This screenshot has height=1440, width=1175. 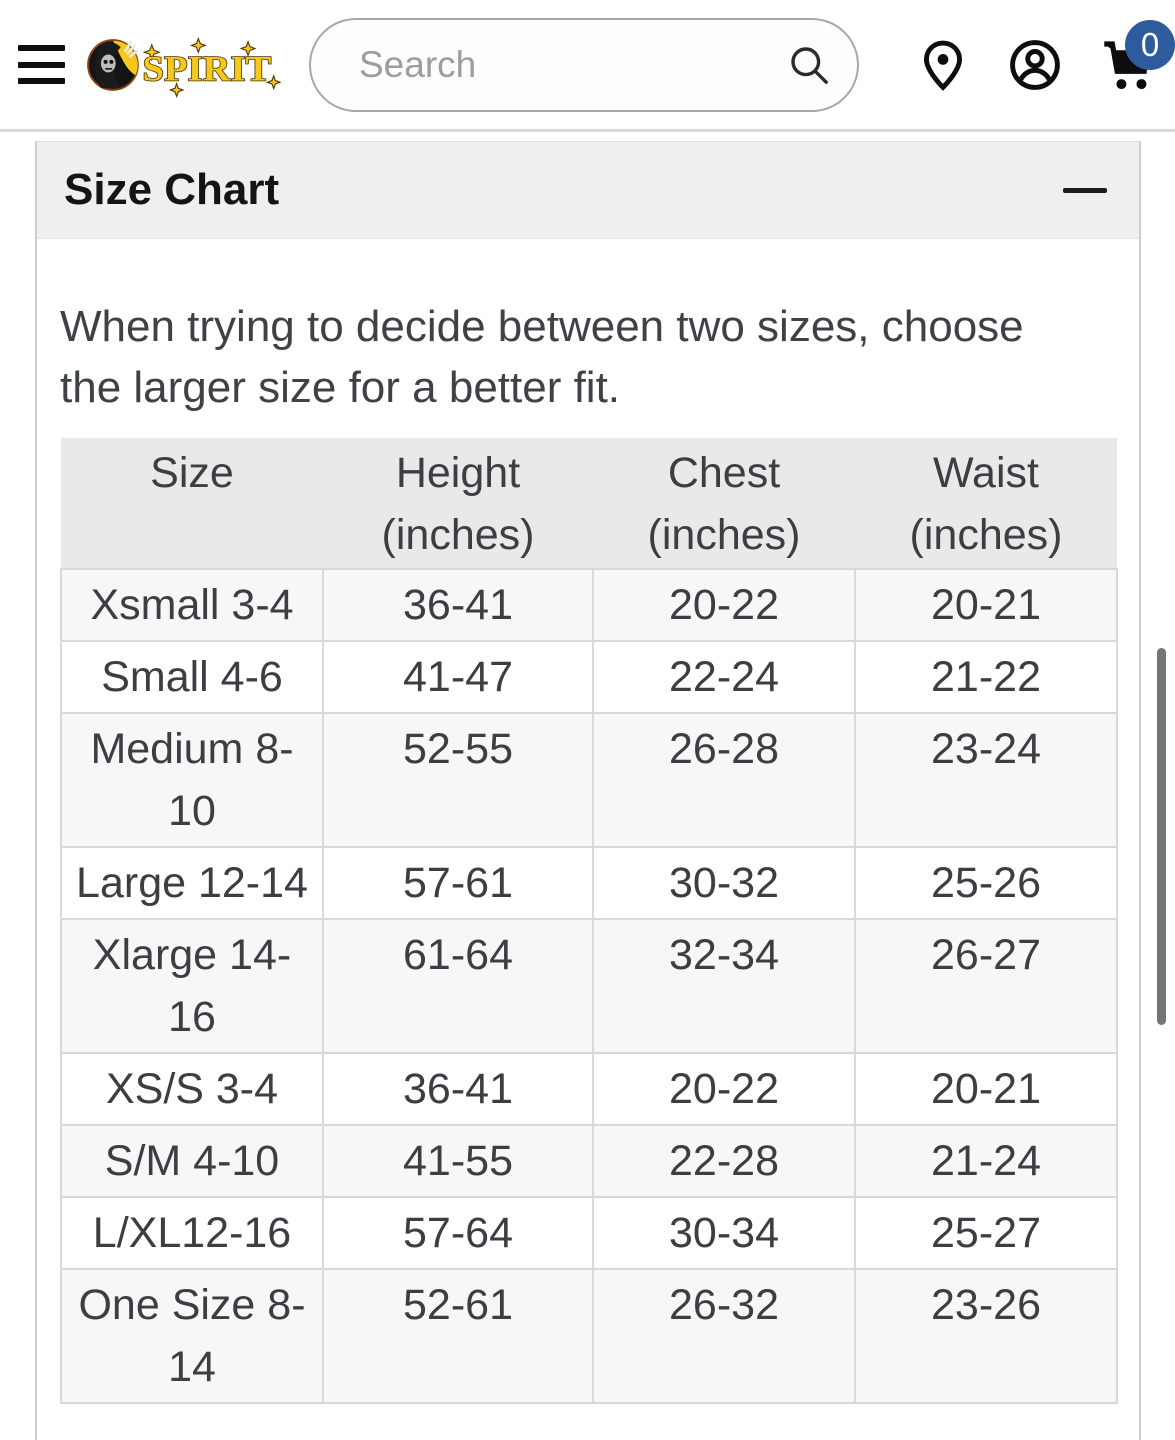 I want to click on cell-chest: 32-34, so click(x=724, y=986).